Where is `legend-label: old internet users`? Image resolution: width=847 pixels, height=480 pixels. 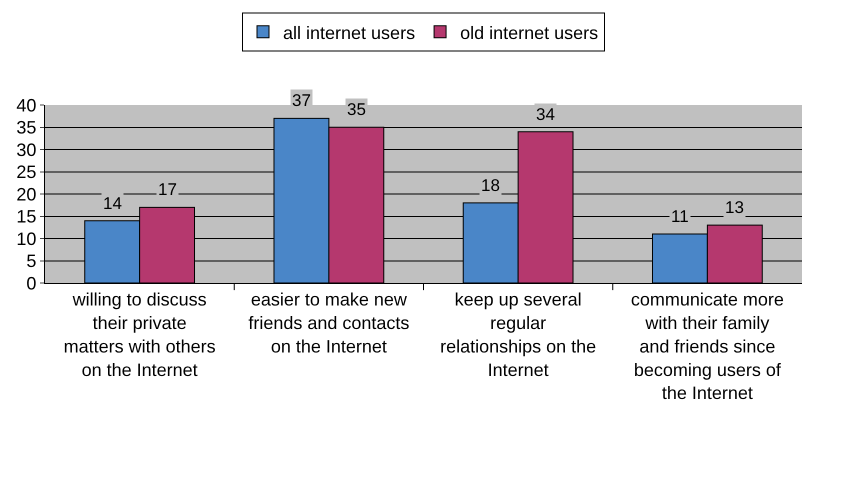
legend-label: old internet users is located at coordinates (529, 32).